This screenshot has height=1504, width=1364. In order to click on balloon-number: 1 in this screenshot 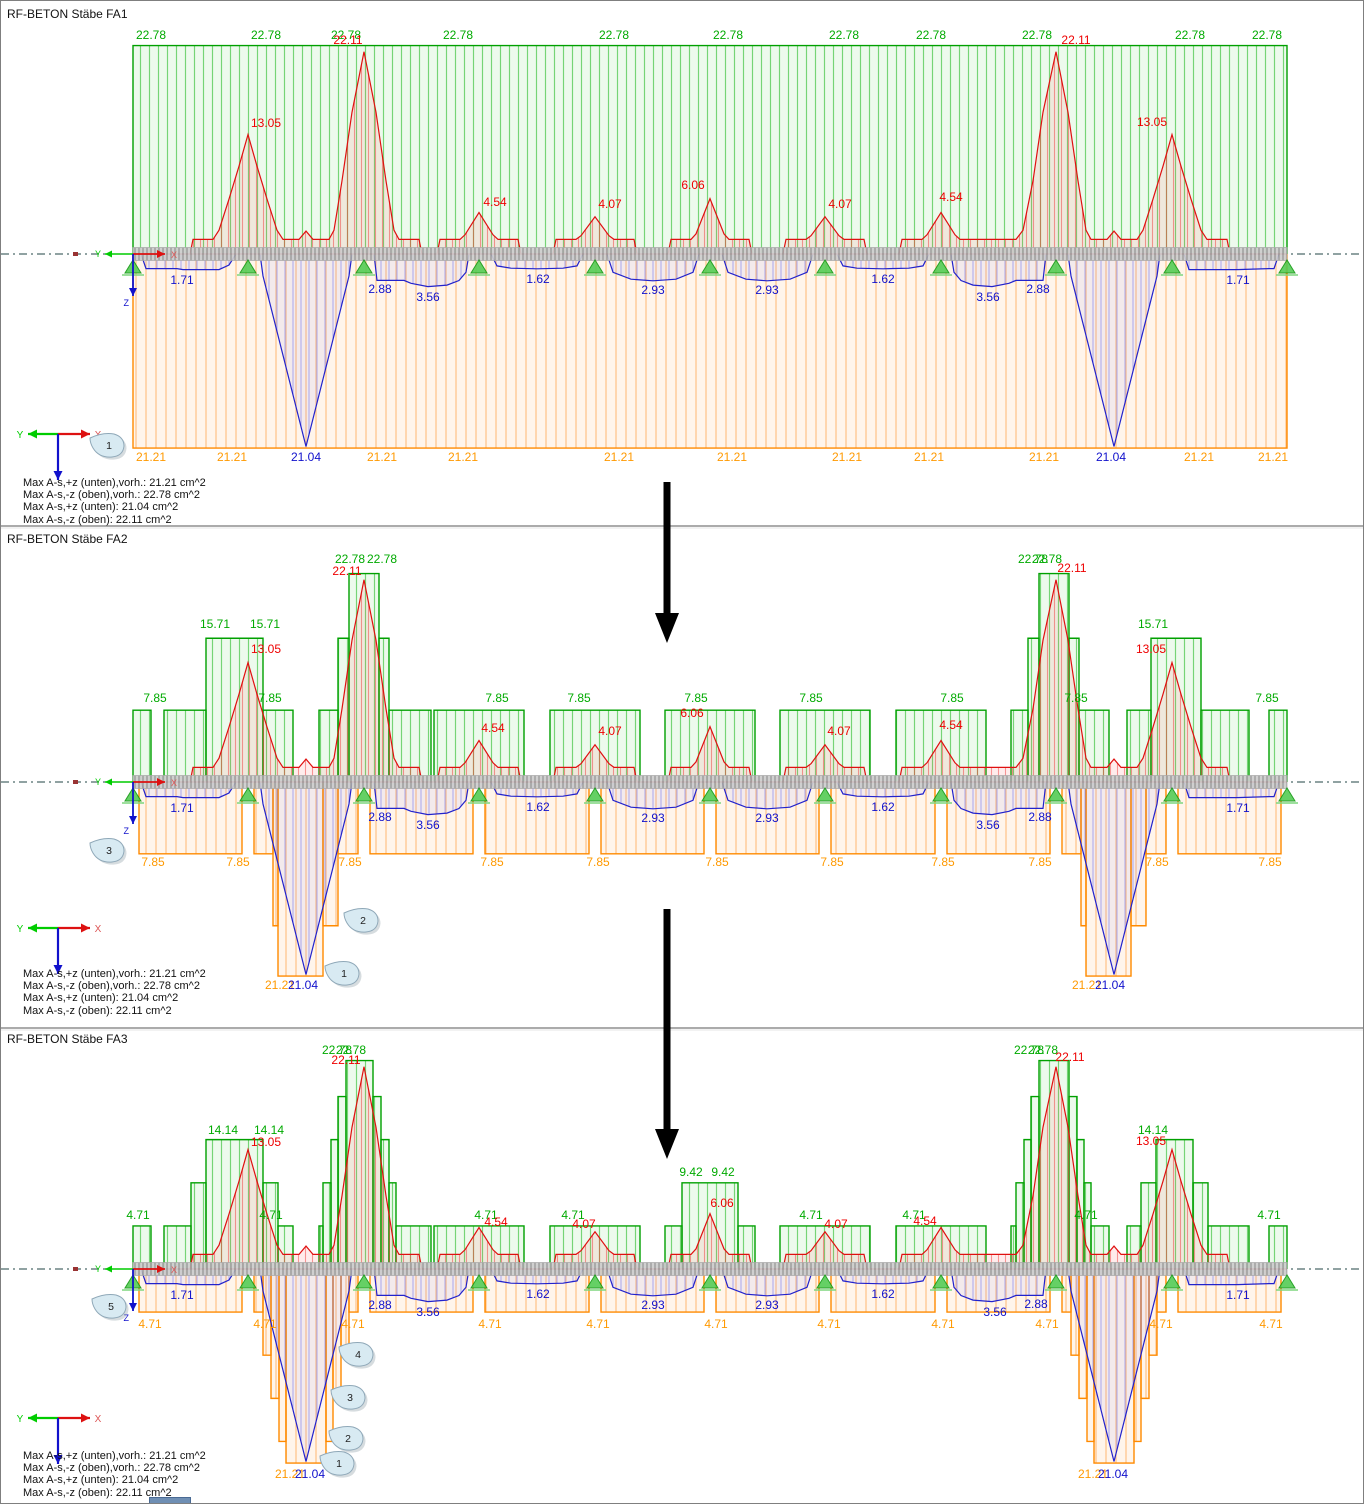, I will do `click(109, 446)`.